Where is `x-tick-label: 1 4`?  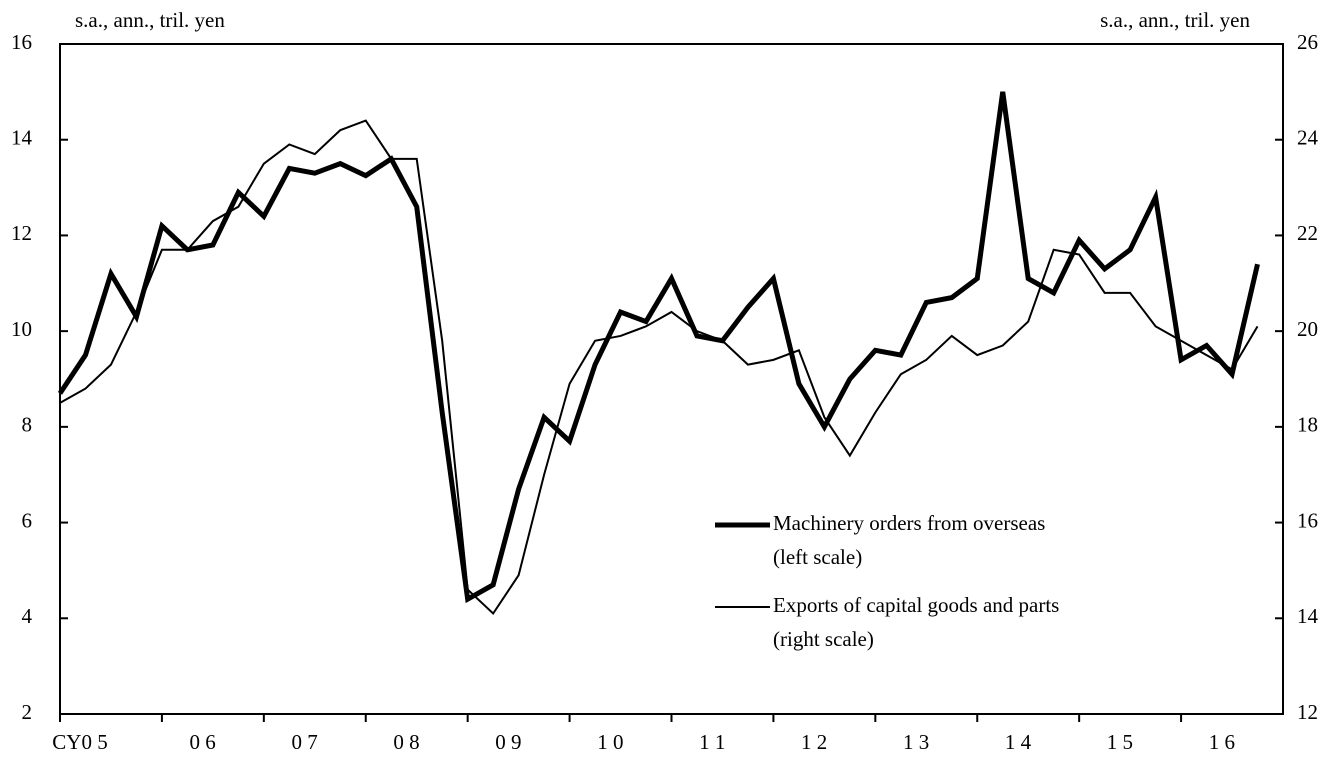
x-tick-label: 1 4 is located at coordinates (1018, 742).